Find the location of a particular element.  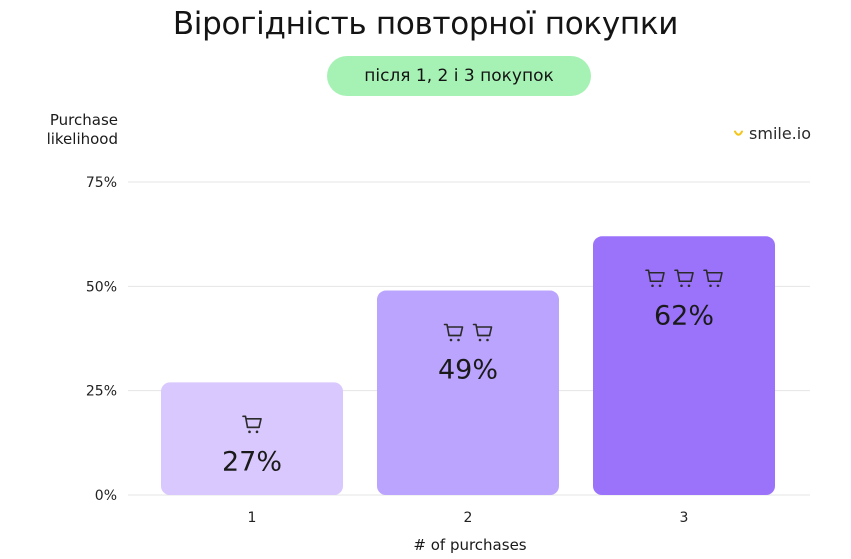

smile-icon is located at coordinates (739, 133).